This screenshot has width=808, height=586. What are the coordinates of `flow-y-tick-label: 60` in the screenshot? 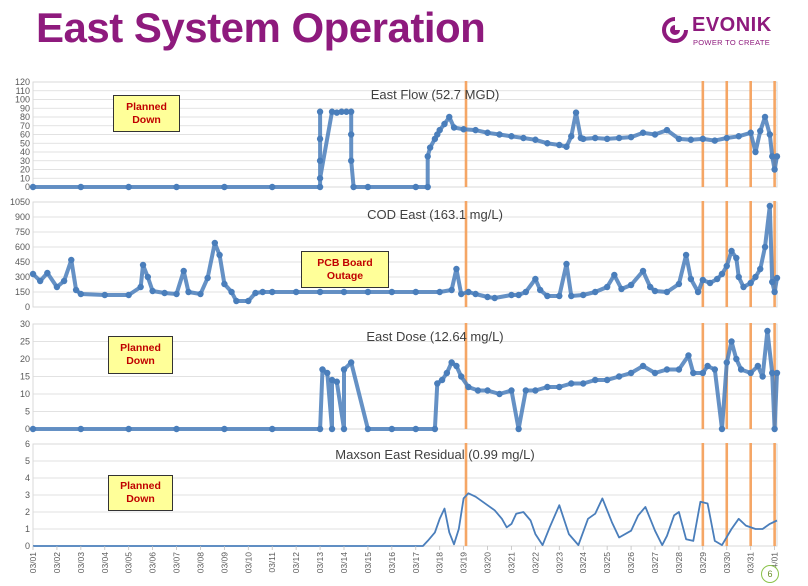 It's located at (25, 135).